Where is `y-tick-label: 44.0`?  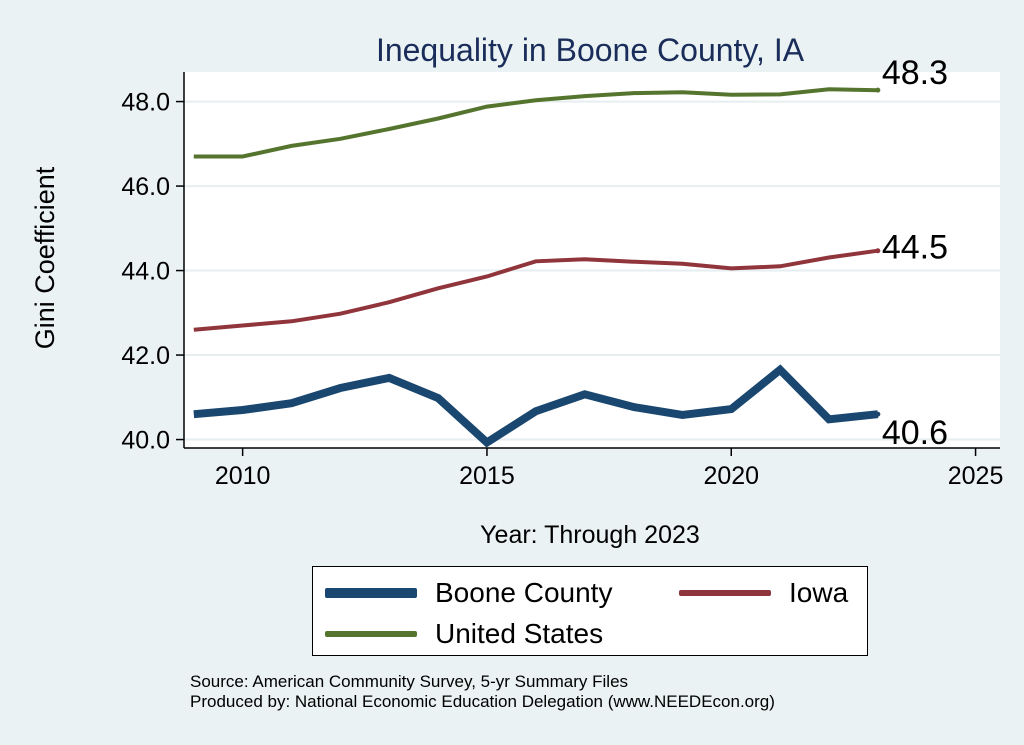
y-tick-label: 44.0 is located at coordinates (145, 272).